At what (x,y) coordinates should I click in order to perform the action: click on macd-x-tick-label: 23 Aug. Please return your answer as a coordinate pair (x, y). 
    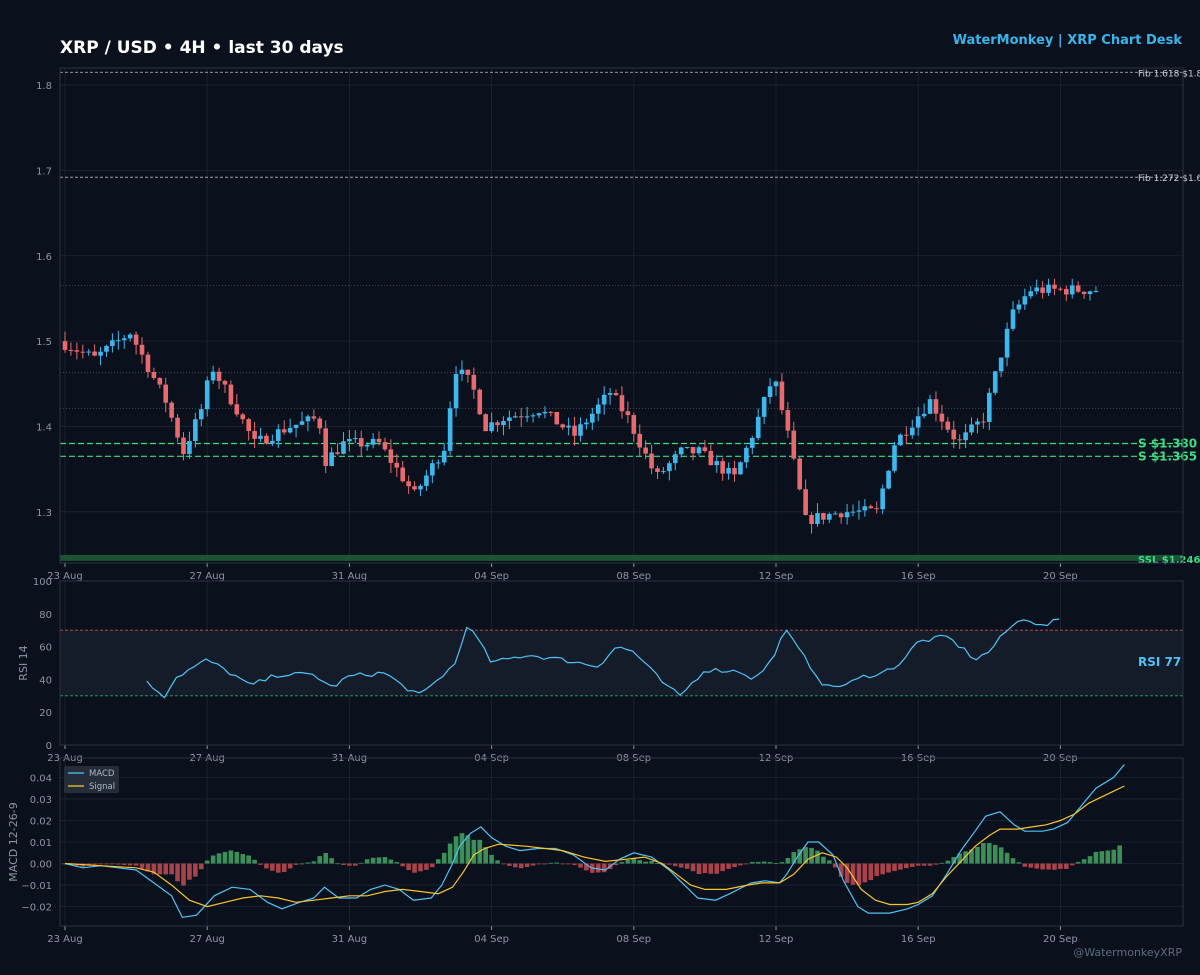
    Looking at the image, I should click on (64, 939).